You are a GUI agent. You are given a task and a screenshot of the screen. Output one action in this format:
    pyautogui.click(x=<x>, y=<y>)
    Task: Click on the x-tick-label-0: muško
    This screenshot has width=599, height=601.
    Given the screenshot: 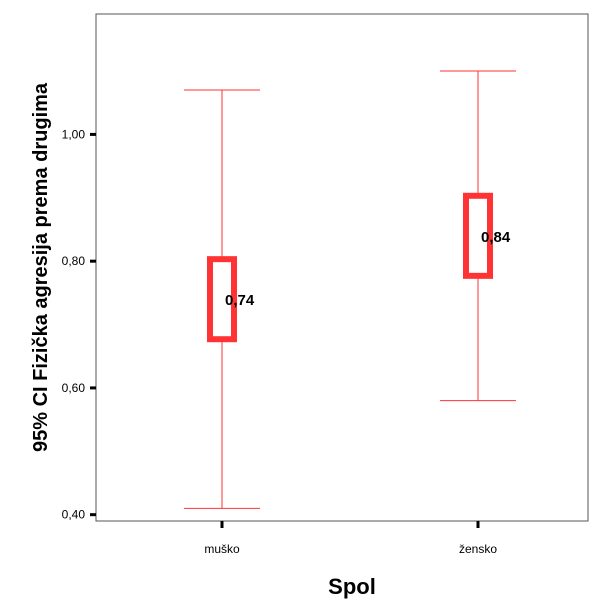 What is the action you would take?
    pyautogui.click(x=222, y=549)
    